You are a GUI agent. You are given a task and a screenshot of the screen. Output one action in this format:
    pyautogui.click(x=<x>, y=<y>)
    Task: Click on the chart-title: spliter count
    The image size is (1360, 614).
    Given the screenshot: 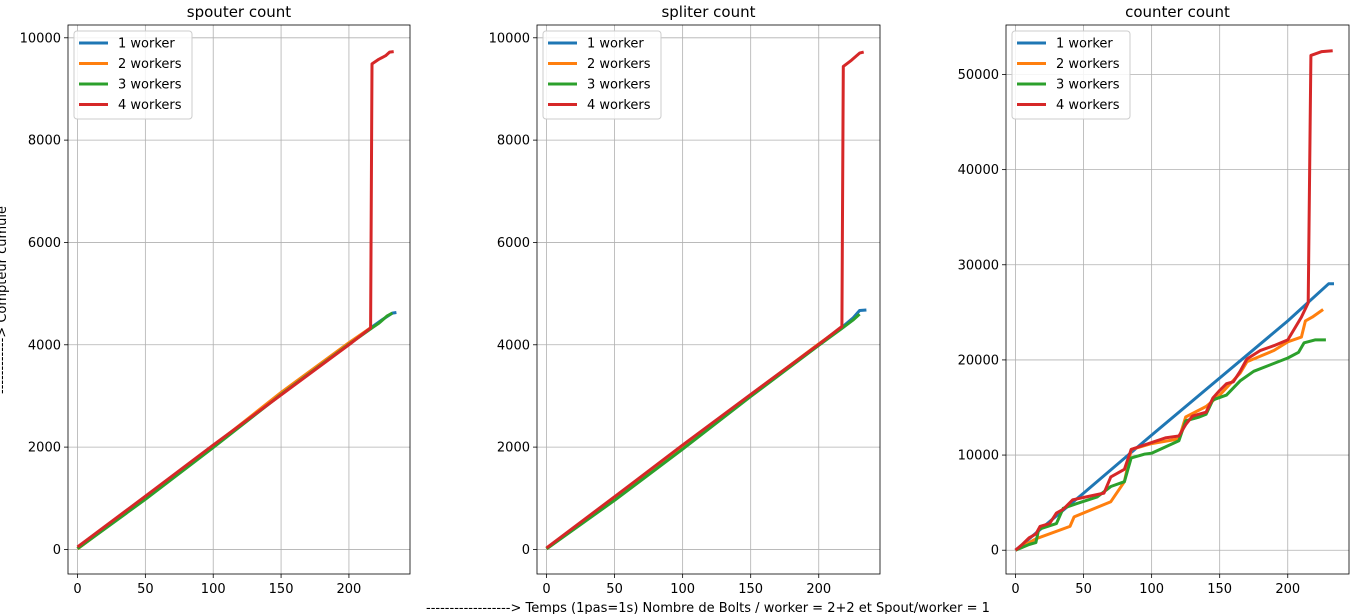 What is the action you would take?
    pyautogui.click(x=708, y=12)
    